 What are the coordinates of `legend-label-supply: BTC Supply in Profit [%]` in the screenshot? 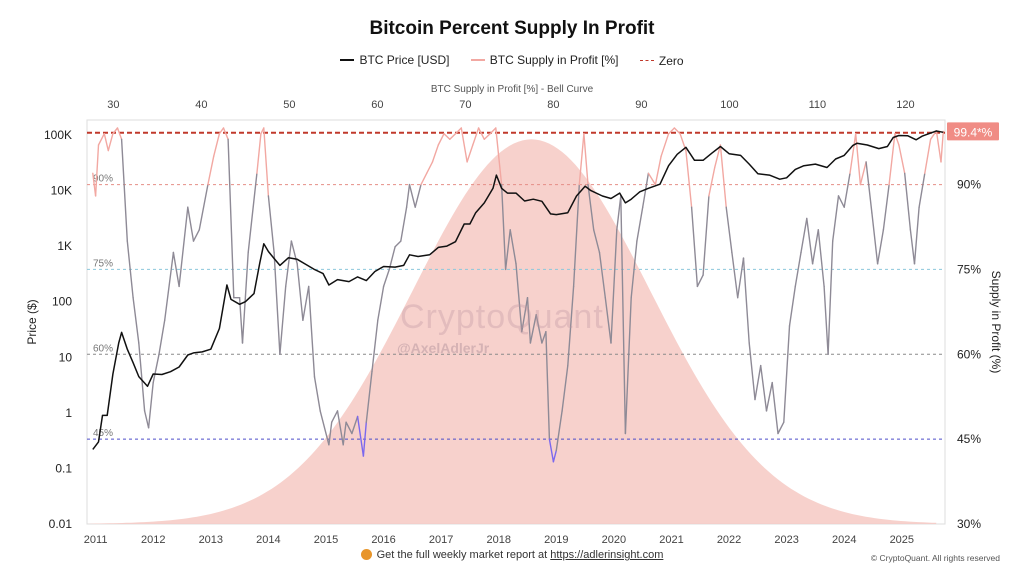 It's located at (554, 60).